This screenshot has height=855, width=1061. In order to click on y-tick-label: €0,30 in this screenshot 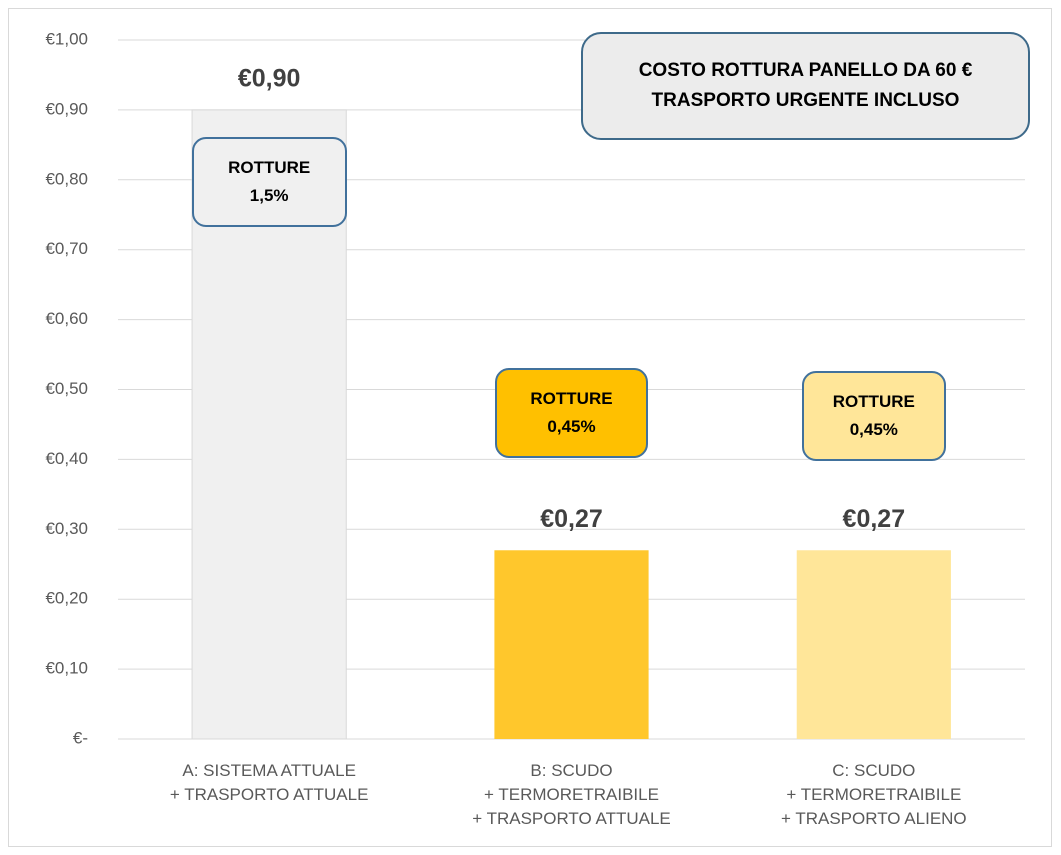, I will do `click(66, 528)`.